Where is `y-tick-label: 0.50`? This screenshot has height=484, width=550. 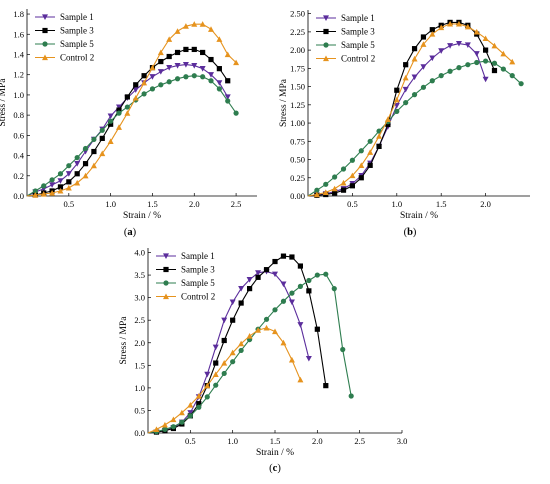 y-tick-label: 0.50 is located at coordinates (297, 160).